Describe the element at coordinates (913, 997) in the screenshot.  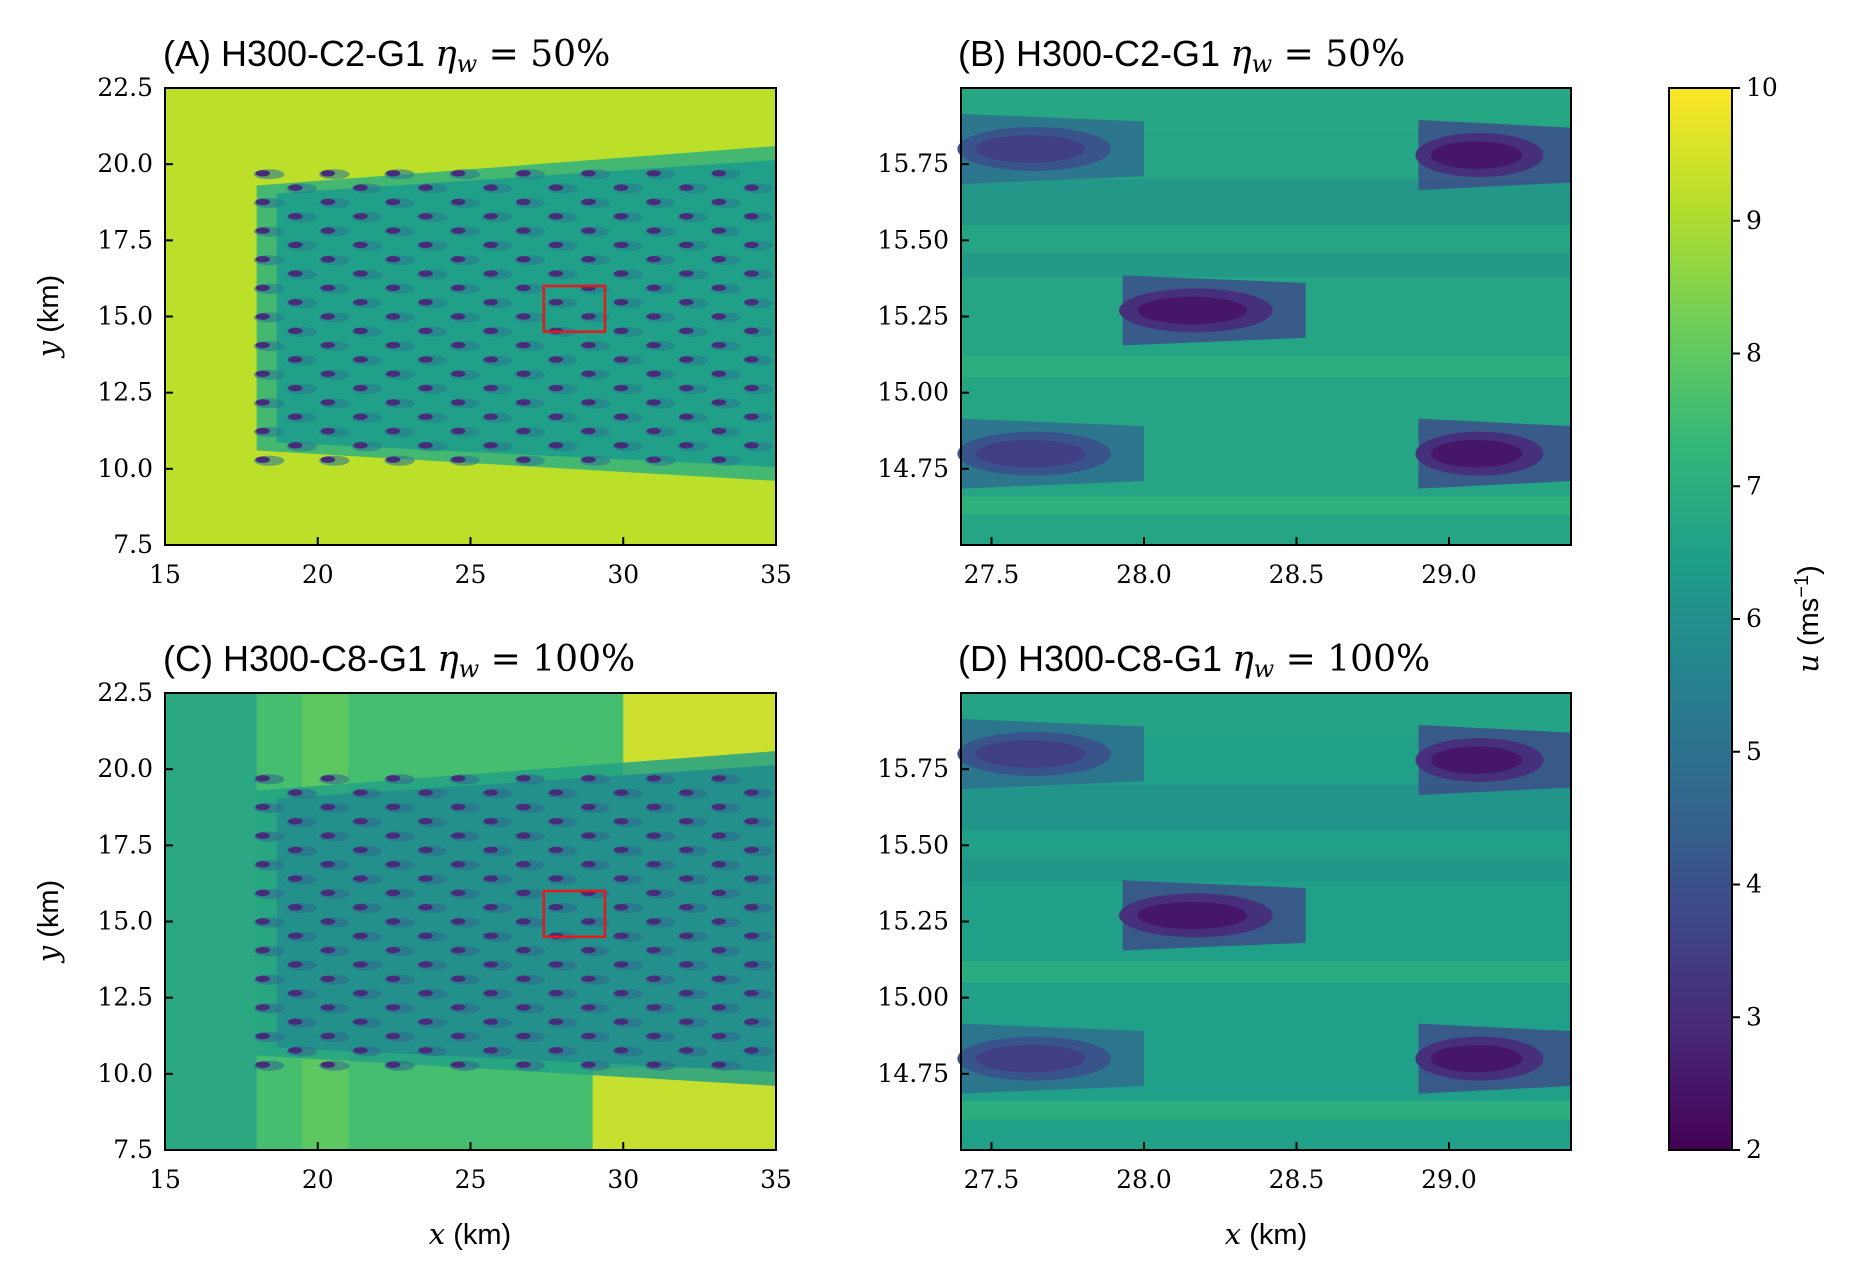
I see `y-tick-label: 15.00` at that location.